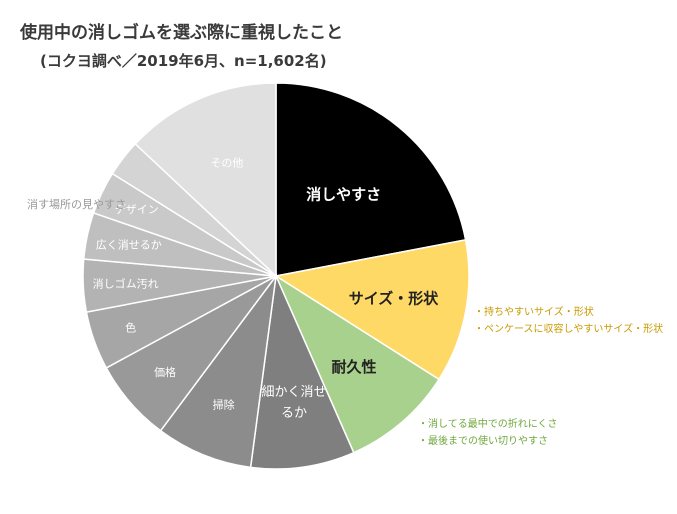 Image resolution: width=677 pixels, height=514 pixels. Describe the element at coordinates (224, 405) in the screenshot. I see `slice-label-cleaning: 掃除` at that location.